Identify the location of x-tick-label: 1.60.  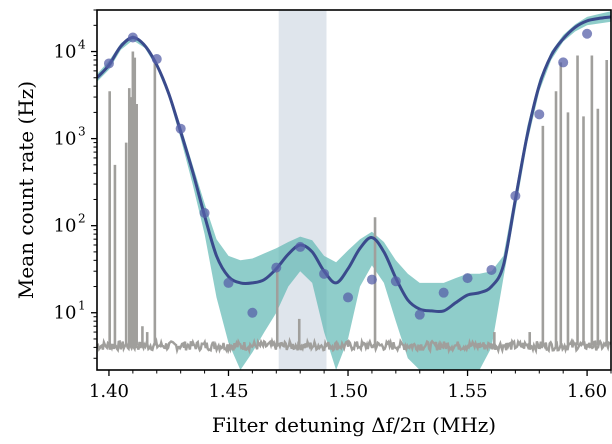
(587, 391).